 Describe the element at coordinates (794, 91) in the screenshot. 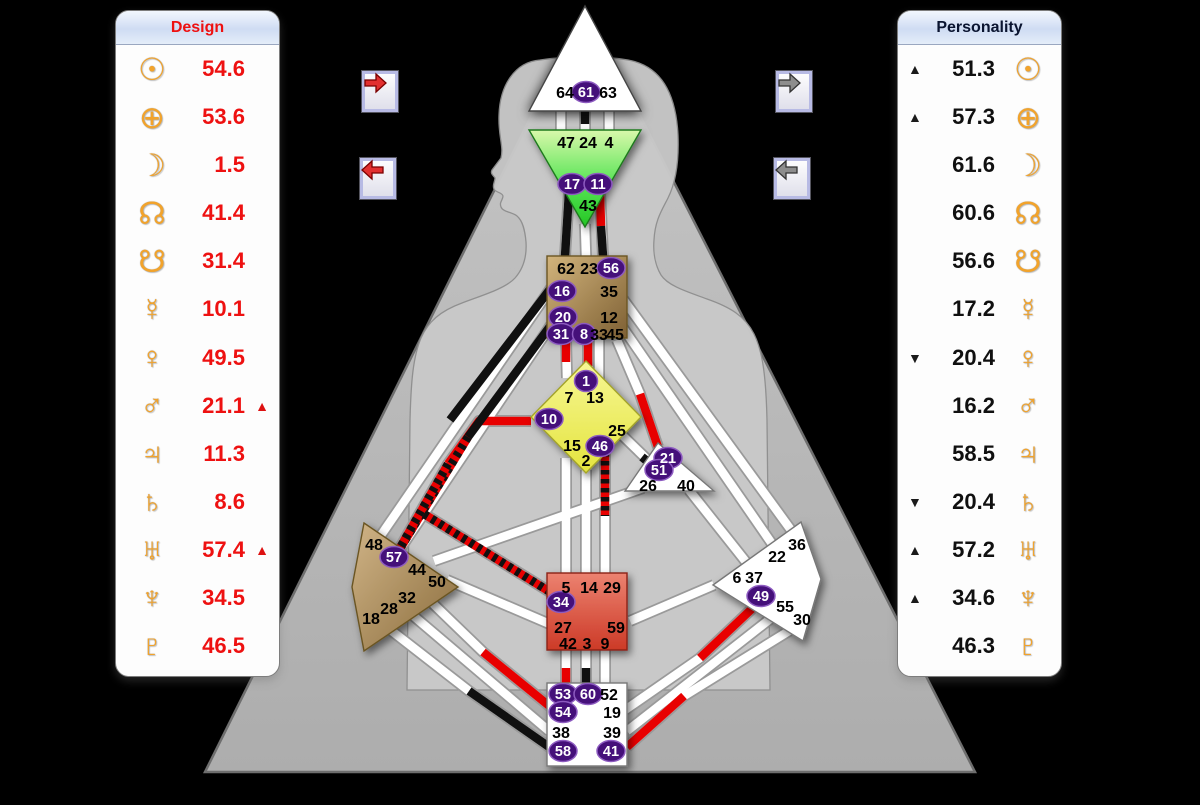

I see `personality-forward-button` at that location.